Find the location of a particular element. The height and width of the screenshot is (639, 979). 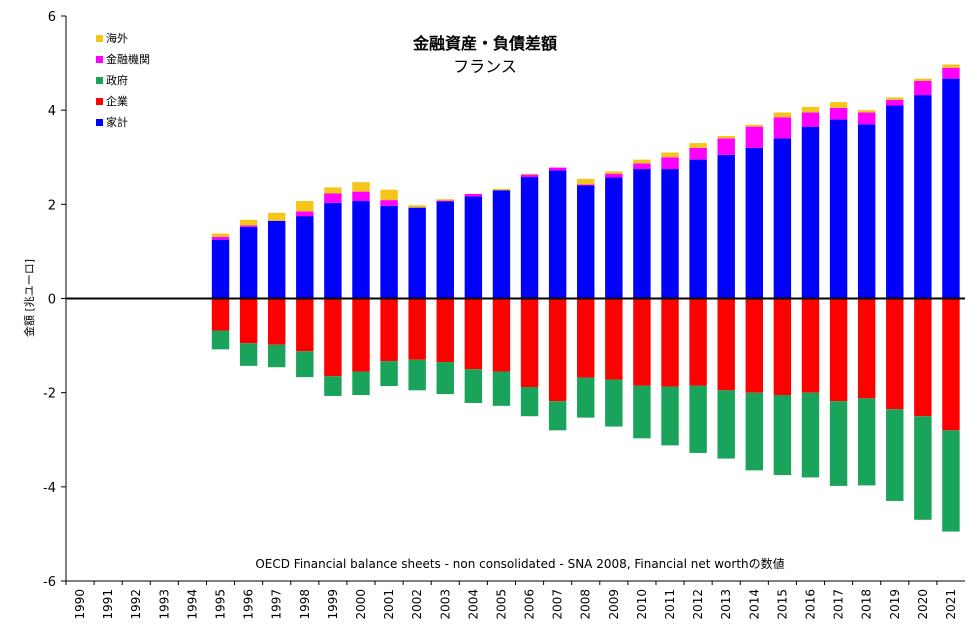

bar-2015-海外 is located at coordinates (782, 115).